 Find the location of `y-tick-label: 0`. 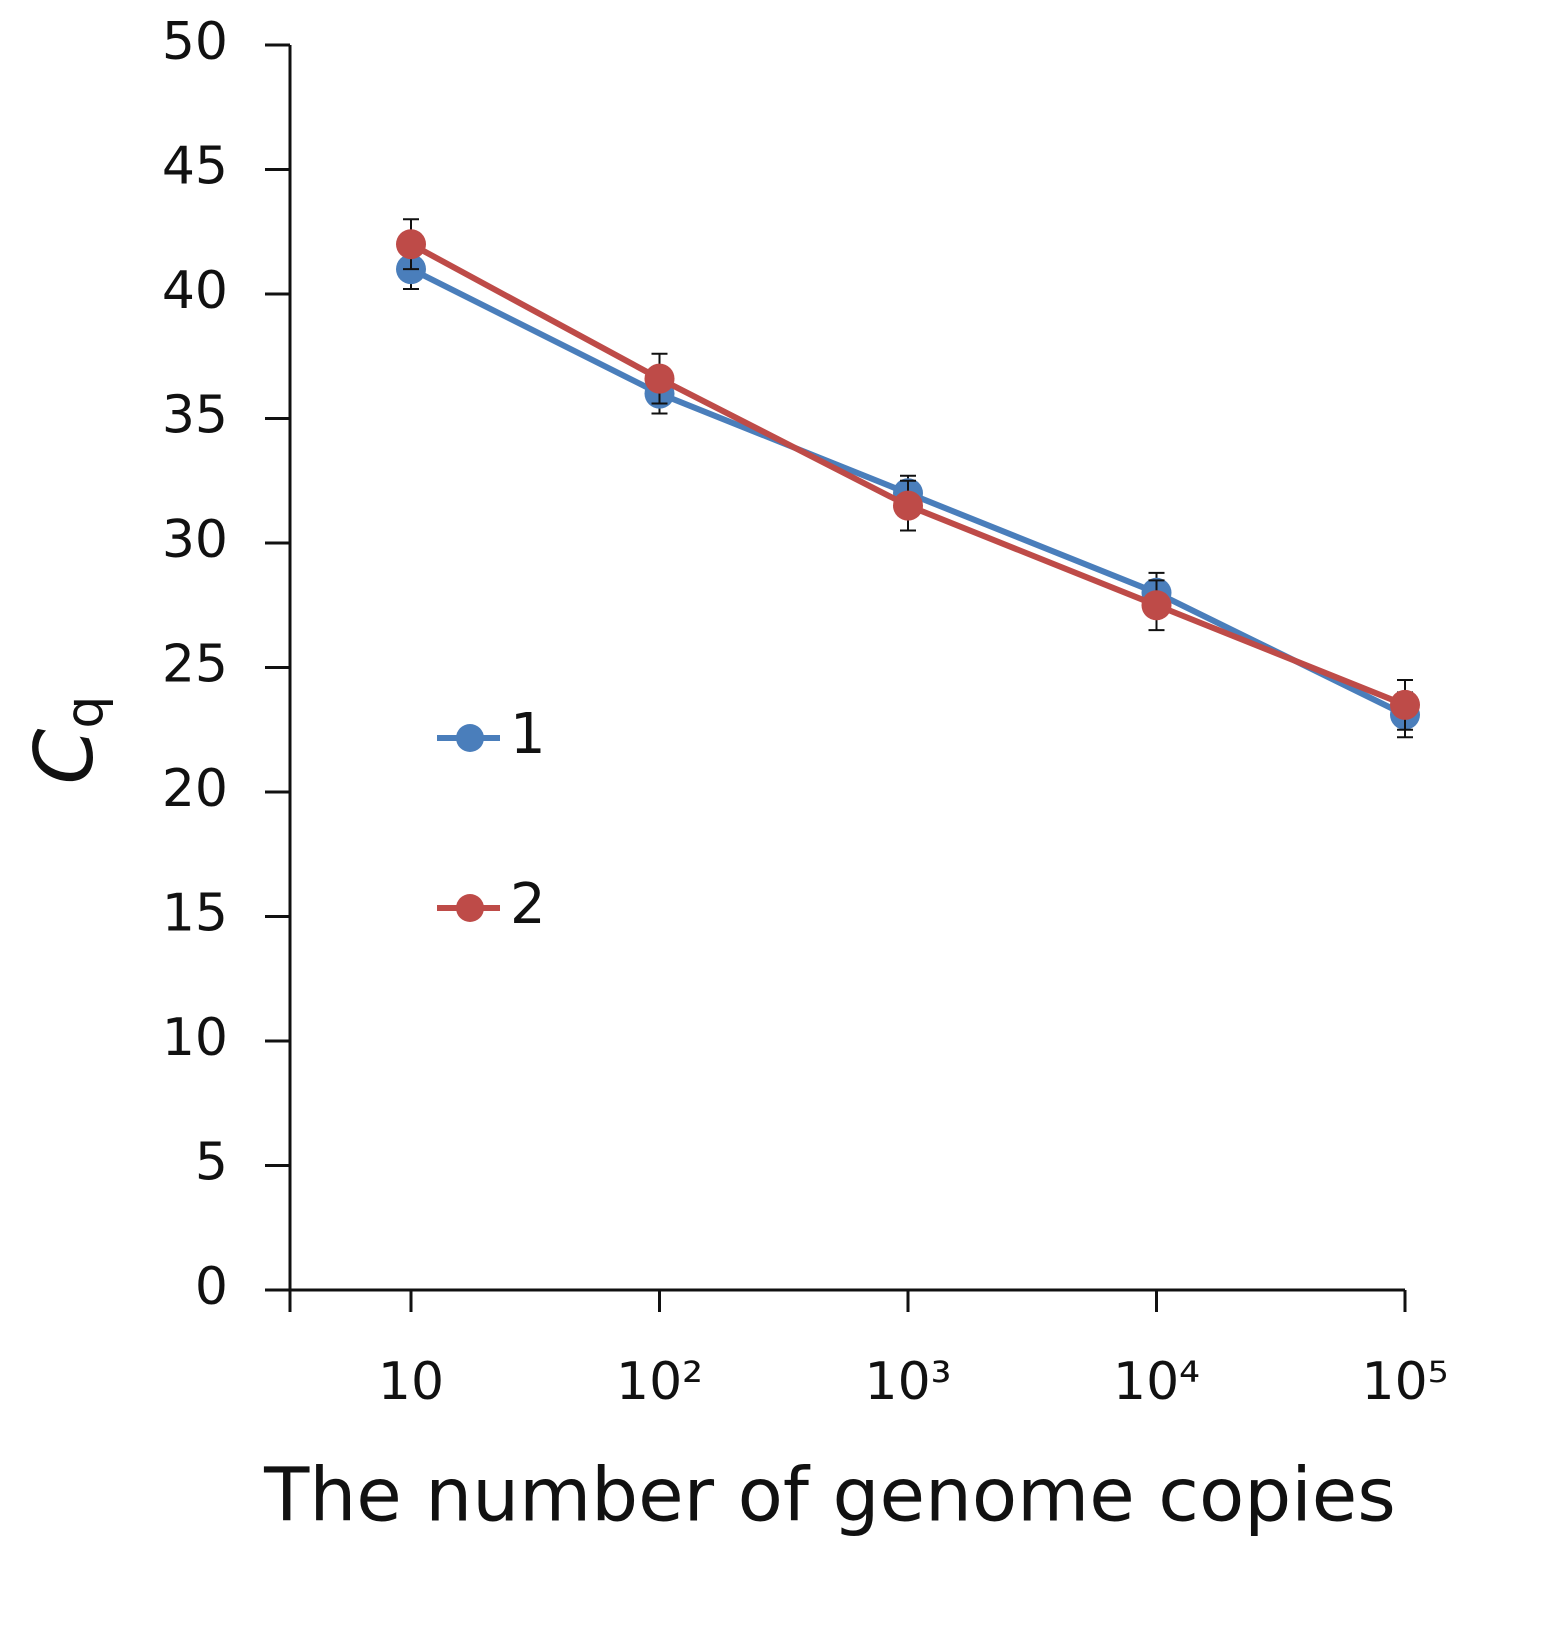

y-tick-label: 0 is located at coordinates (211, 1287).